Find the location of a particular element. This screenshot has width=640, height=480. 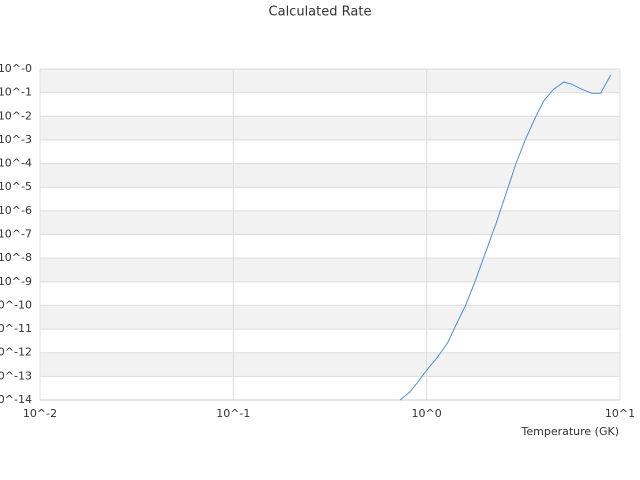

x-tick-label: 10^0 is located at coordinates (427, 413).